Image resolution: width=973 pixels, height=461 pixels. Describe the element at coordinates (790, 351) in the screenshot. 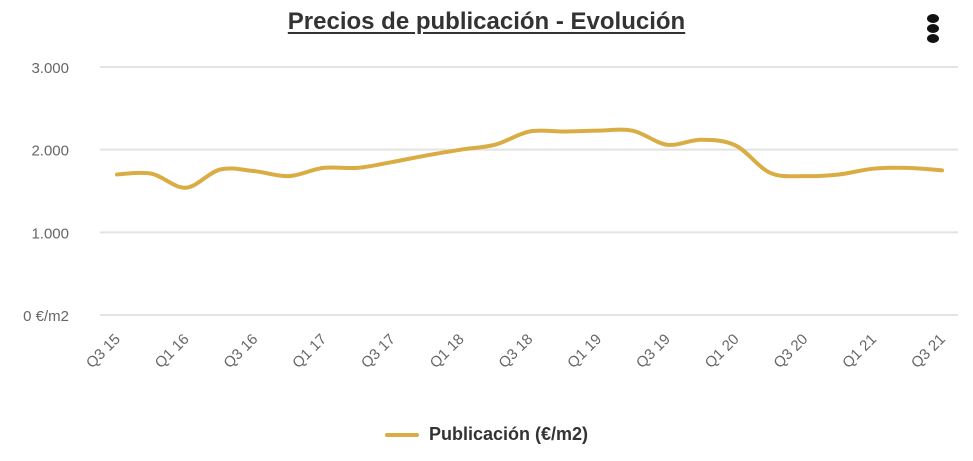

I see `x-tick-label: Q3 20` at that location.